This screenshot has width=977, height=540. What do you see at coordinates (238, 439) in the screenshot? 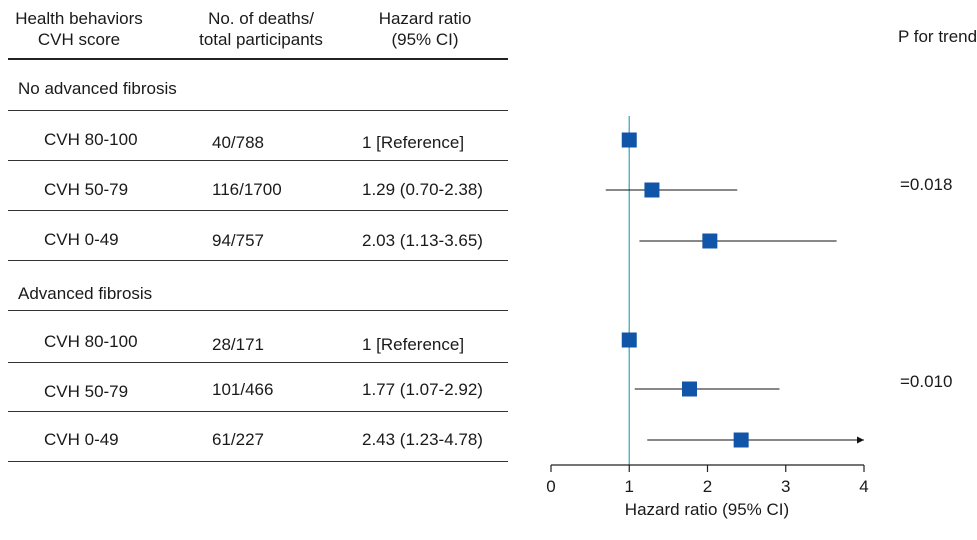
I see `row-deaths: 61/227` at bounding box center [238, 439].